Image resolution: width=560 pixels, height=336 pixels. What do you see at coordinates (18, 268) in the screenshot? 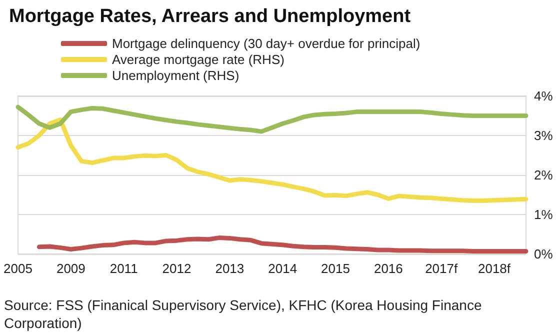
I see `x-tick-label: 2005` at bounding box center [18, 268].